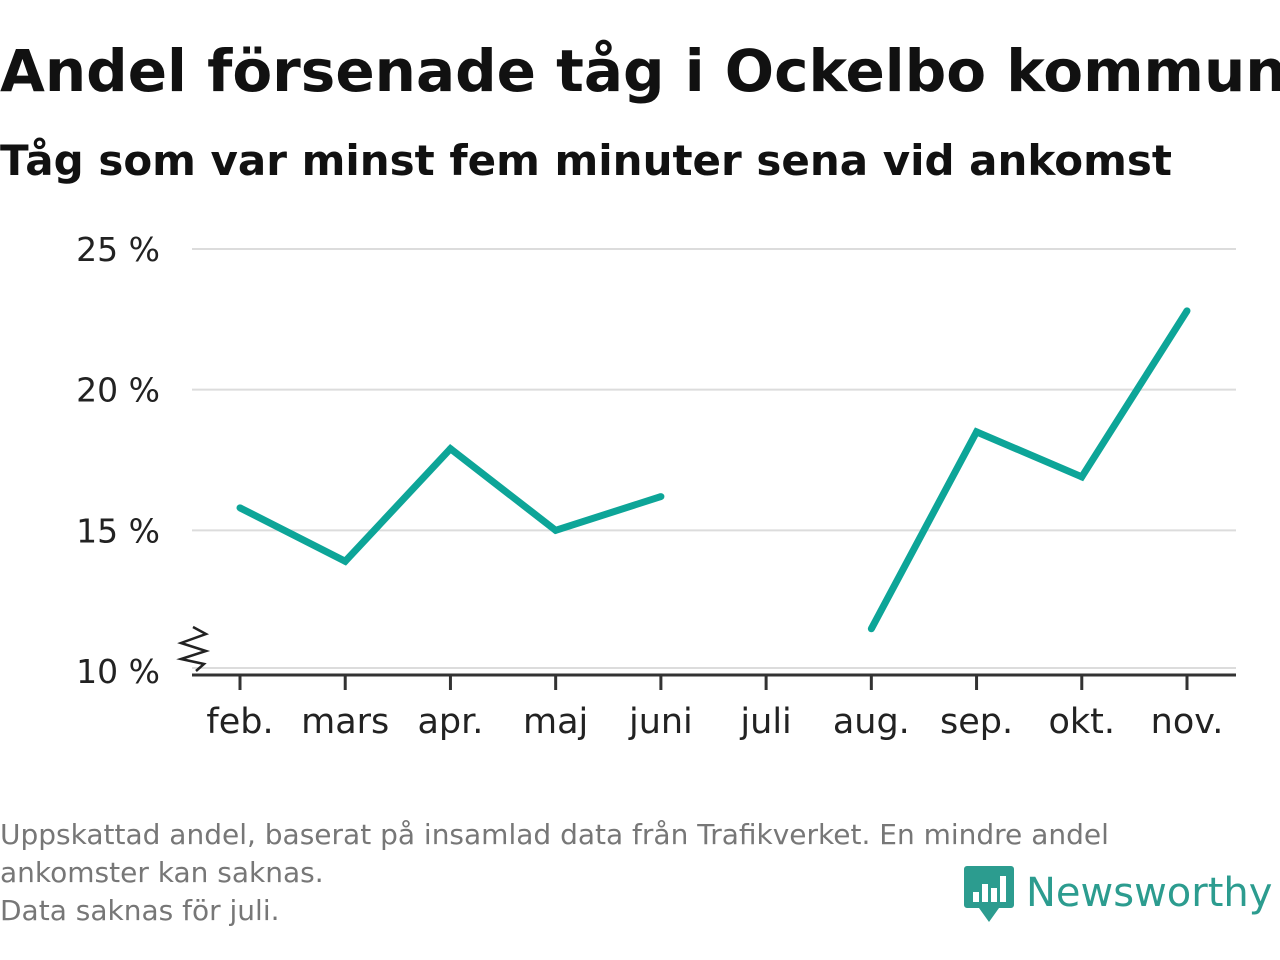  What do you see at coordinates (450, 722) in the screenshot?
I see `x-tick-label-2: apr.` at bounding box center [450, 722].